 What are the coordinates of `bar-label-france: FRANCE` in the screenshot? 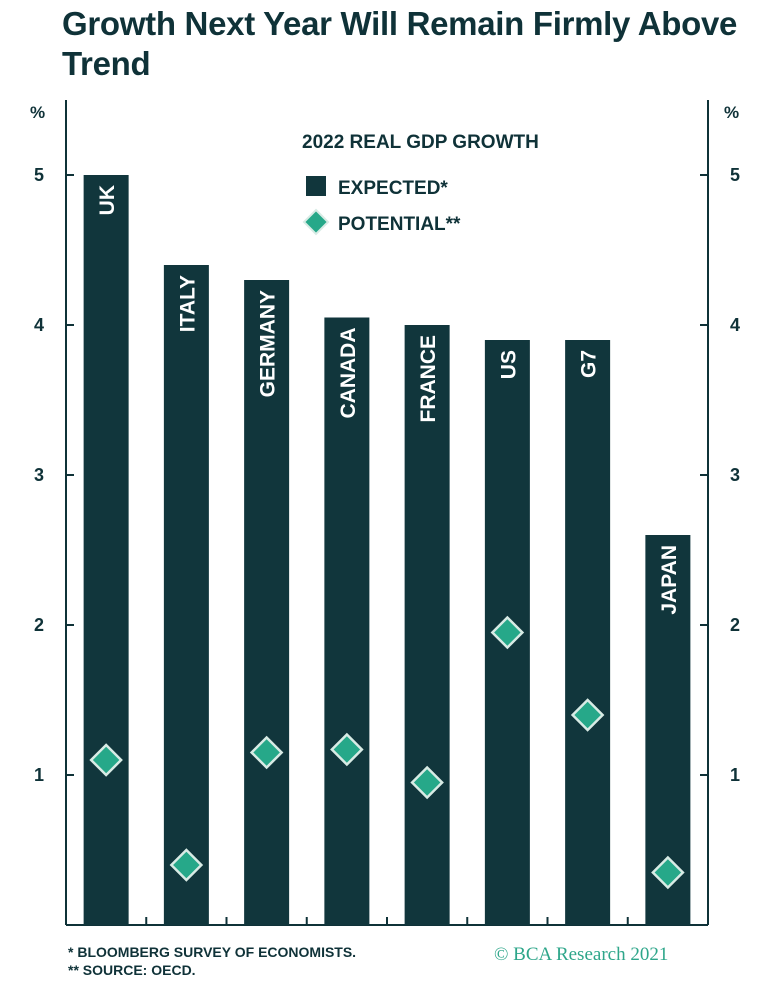 It's located at (428, 379).